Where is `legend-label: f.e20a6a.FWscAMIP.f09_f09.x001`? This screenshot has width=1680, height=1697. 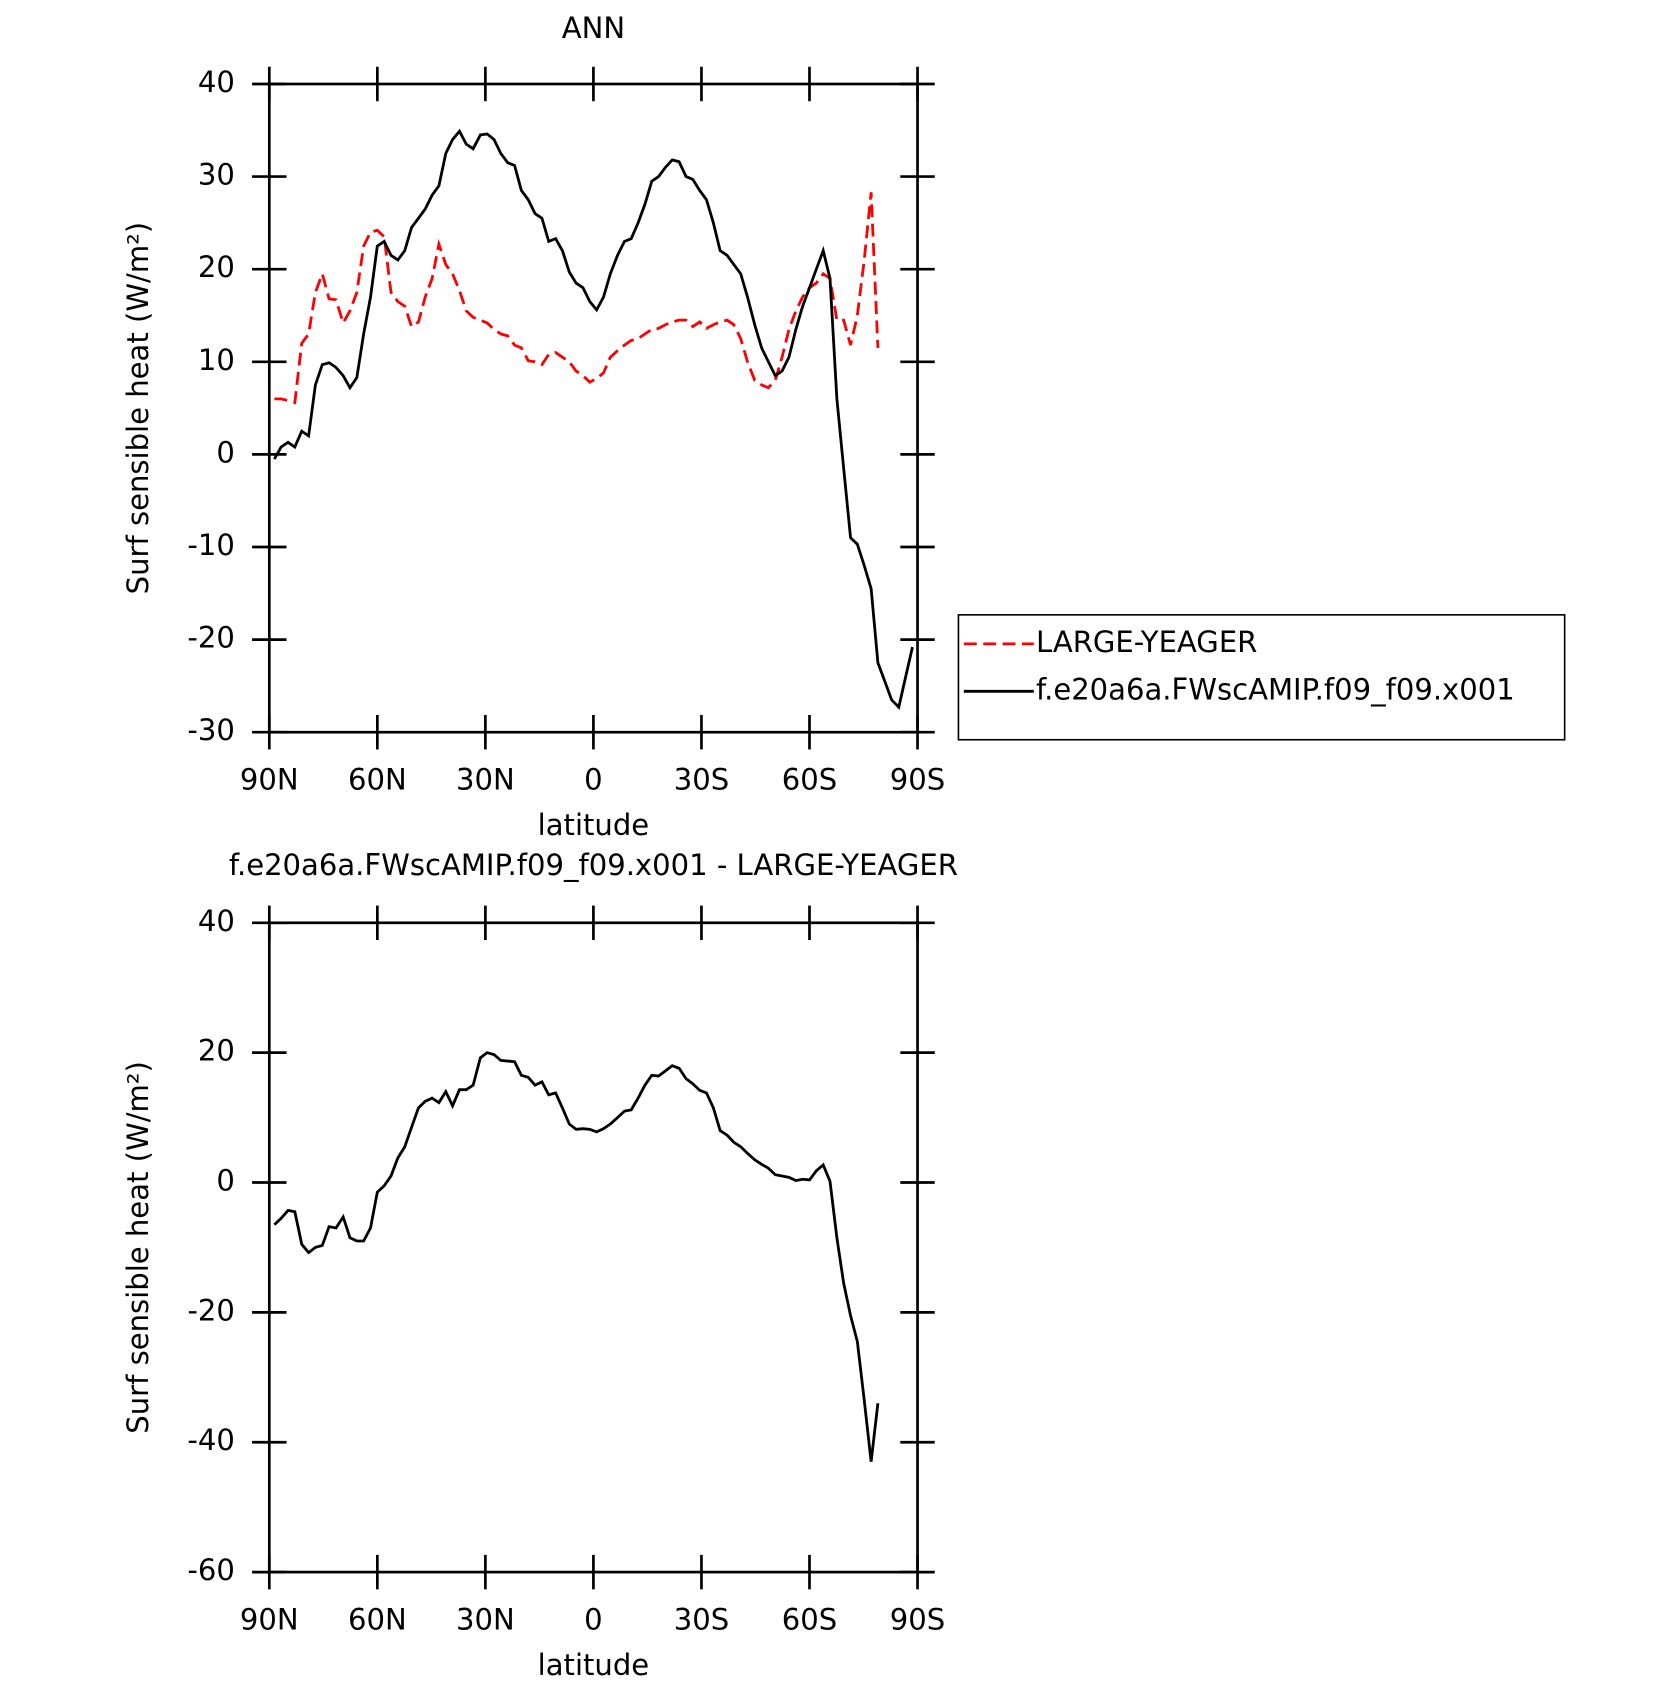
legend-label: f.e20a6a.FWscAMIP.f09_f09.x001 is located at coordinates (1275, 689).